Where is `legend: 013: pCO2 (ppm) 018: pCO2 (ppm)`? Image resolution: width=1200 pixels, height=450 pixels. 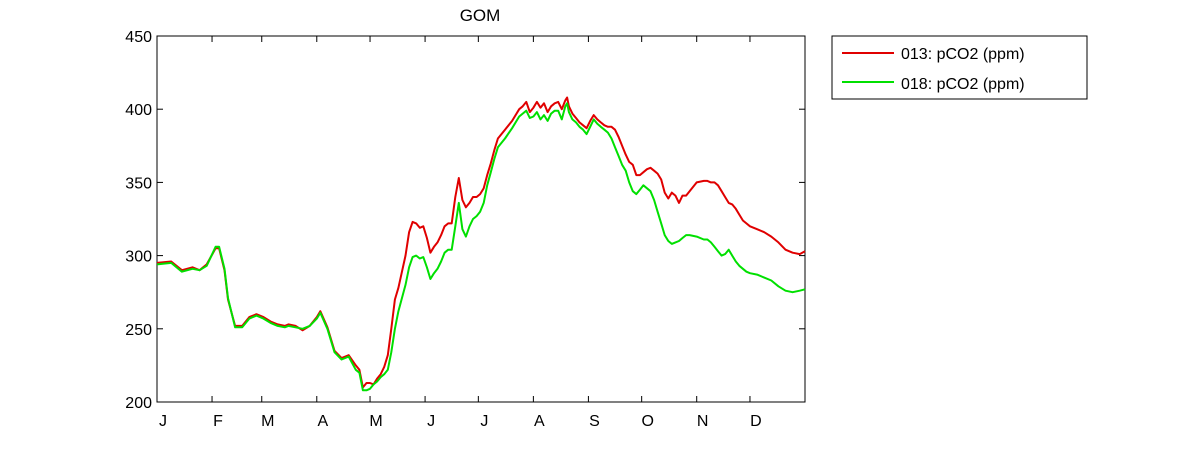
legend: 013: pCO2 (ppm) 018: pCO2 (ppm) is located at coordinates (959, 67).